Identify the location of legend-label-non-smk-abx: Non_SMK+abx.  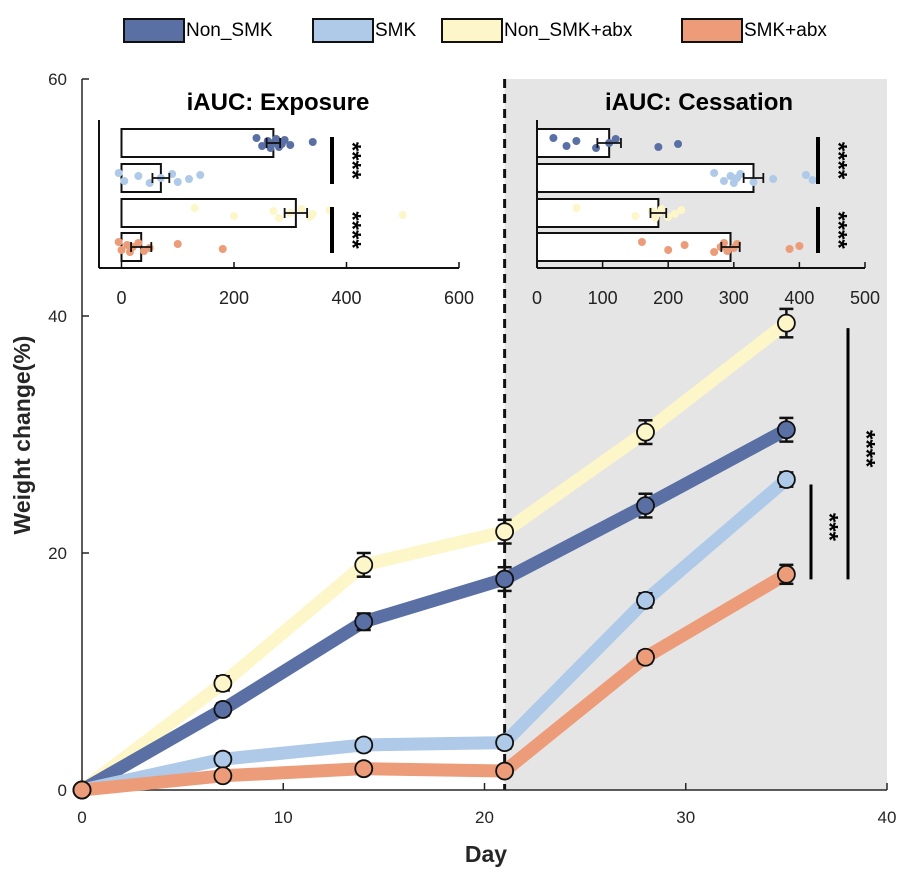
(568, 30).